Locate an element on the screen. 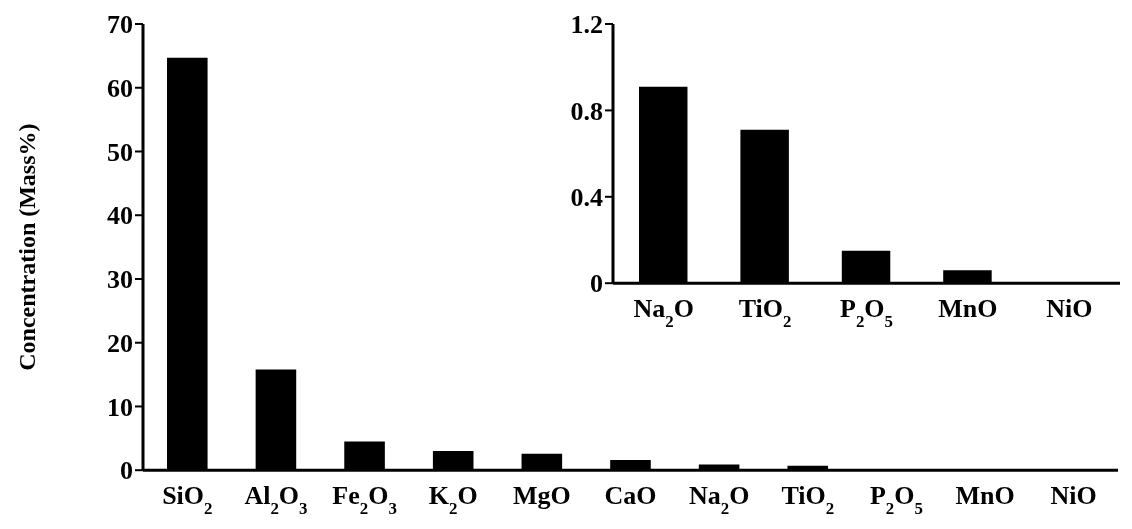 The image size is (1132, 529). y-axis-title: Concentration (Mass%) is located at coordinates (26, 247).